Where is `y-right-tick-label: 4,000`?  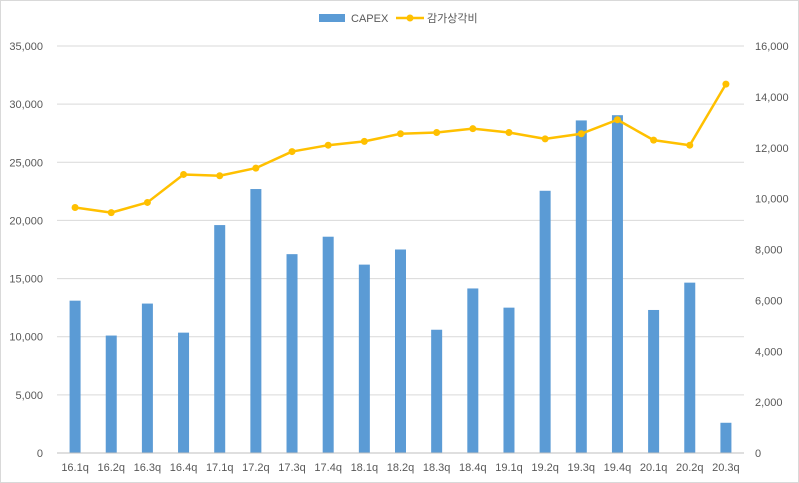
y-right-tick-label: 4,000 is located at coordinates (769, 352).